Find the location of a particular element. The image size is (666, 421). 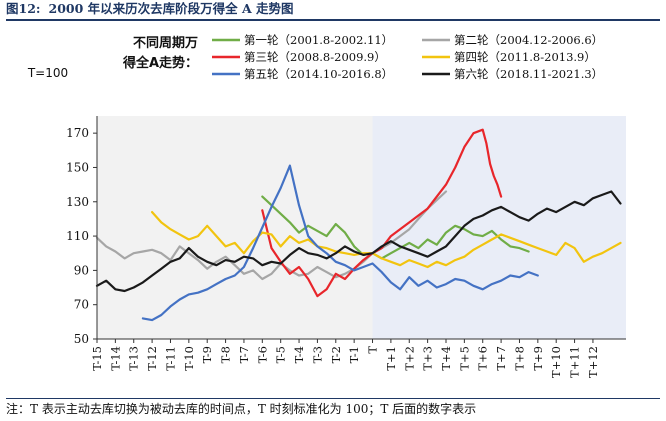

y-tick-label: 90 is located at coordinates (81, 270).